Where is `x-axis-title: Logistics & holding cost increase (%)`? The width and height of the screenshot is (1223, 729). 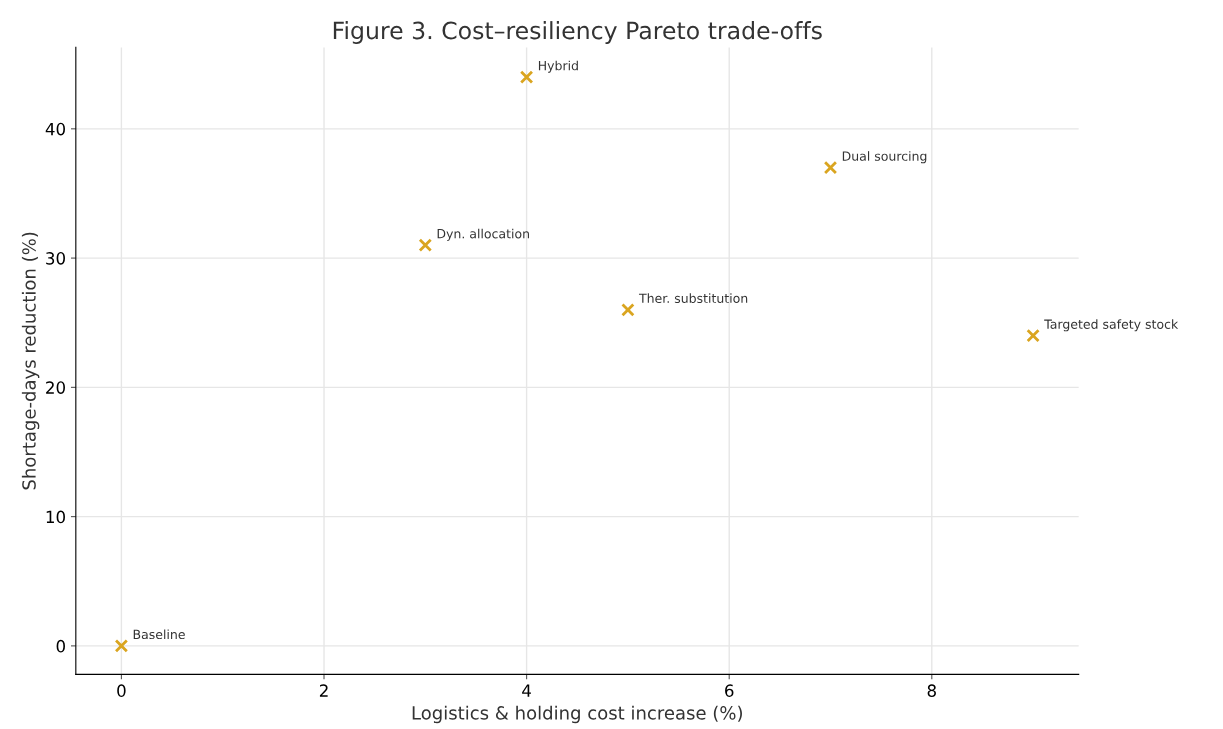 x-axis-title: Logistics & holding cost increase (%) is located at coordinates (577, 714).